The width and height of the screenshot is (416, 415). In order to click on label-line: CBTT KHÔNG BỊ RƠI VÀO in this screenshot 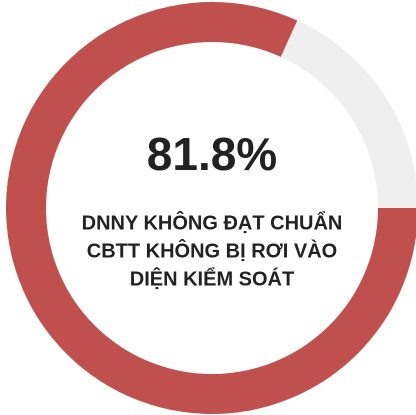, I will do `click(212, 250)`.